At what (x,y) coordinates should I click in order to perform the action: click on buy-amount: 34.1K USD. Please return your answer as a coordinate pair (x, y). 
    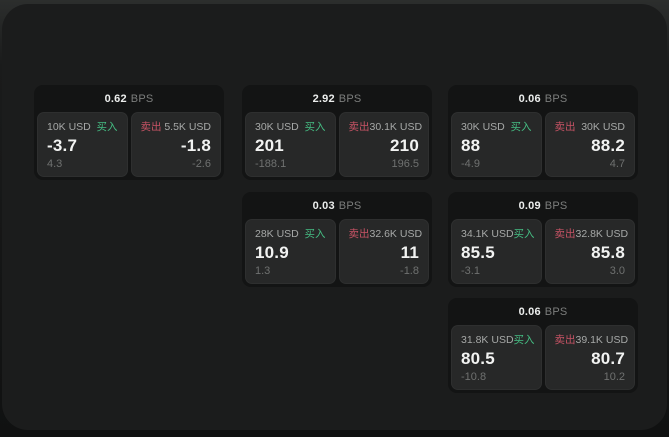
    Looking at the image, I should click on (487, 233).